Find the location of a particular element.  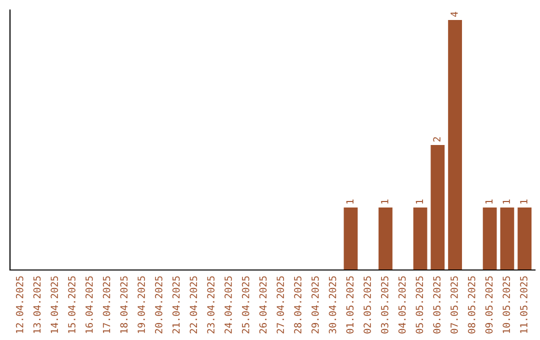

x-tick-label: 10.05.2025 is located at coordinates (506, 304).